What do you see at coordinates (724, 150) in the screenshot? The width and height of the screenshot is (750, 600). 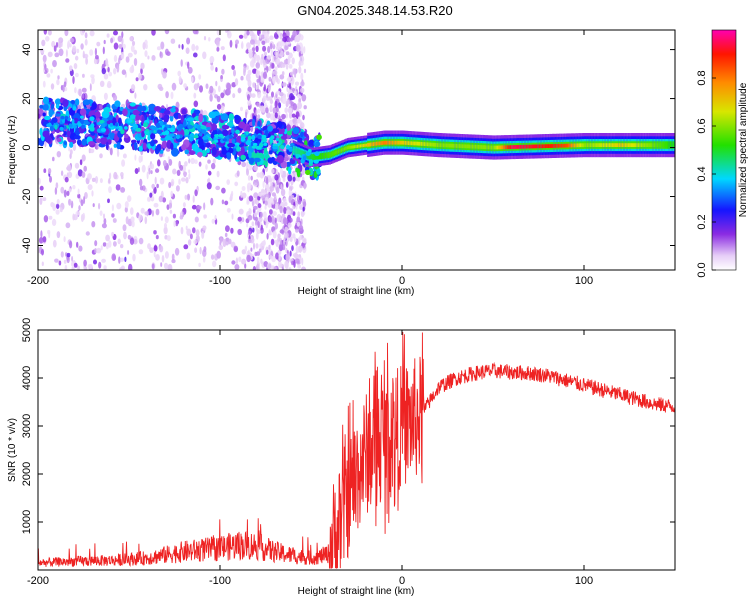 I see `colorbar-gradient` at bounding box center [724, 150].